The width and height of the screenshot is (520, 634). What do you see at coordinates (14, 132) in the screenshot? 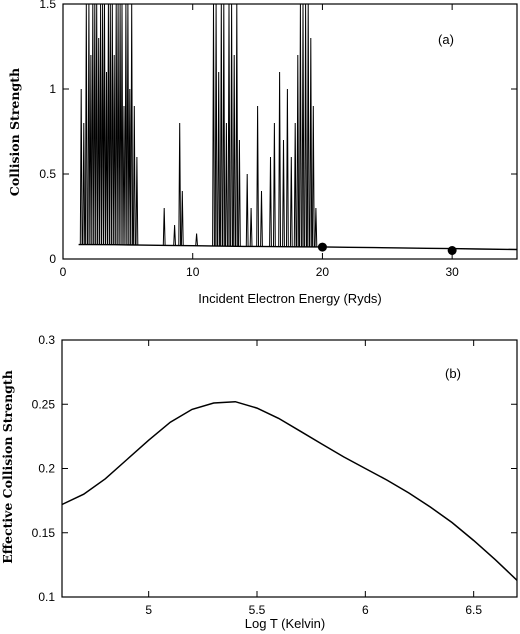
I see `y-axis-title-a: Collision Strength` at bounding box center [14, 132].